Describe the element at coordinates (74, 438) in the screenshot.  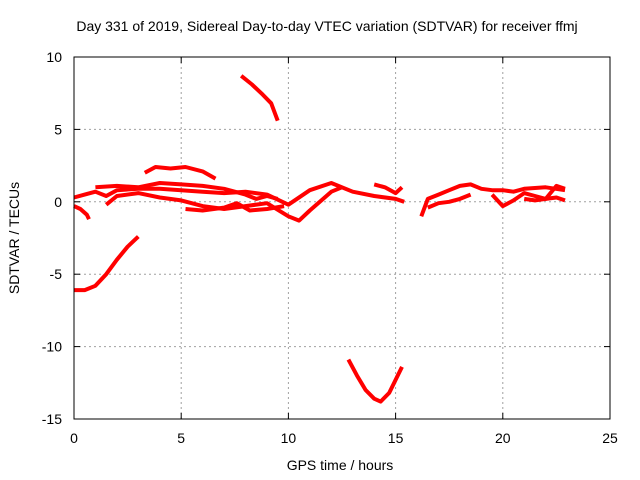
I see `x-tick-label: 0` at that location.